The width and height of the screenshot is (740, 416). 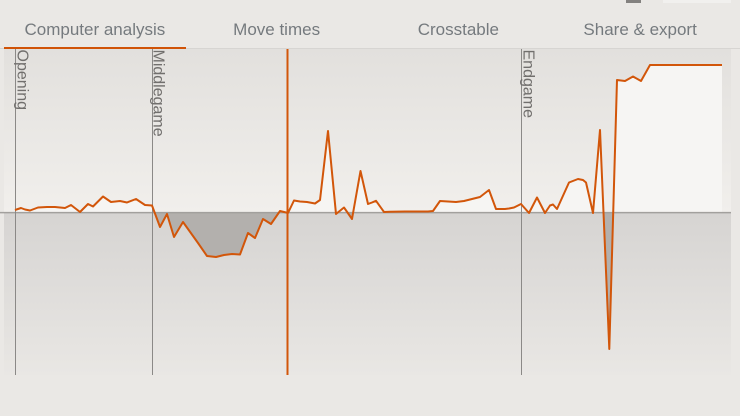 What do you see at coordinates (528, 84) in the screenshot?
I see `svg-text: Endgame` at bounding box center [528, 84].